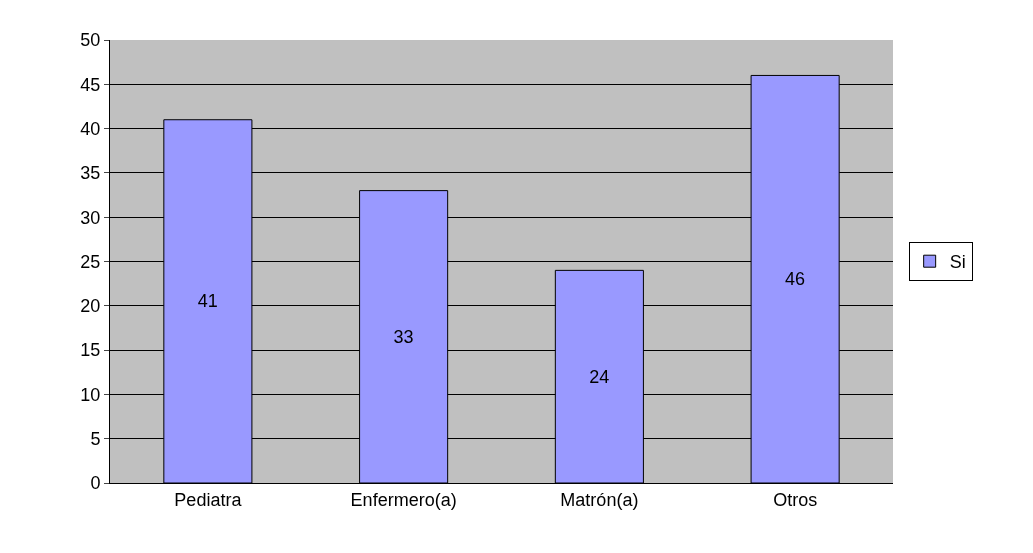 Image resolution: width=1033 pixels, height=553 pixels. What do you see at coordinates (90, 261) in the screenshot?
I see `y-tick-label: 25` at bounding box center [90, 261].